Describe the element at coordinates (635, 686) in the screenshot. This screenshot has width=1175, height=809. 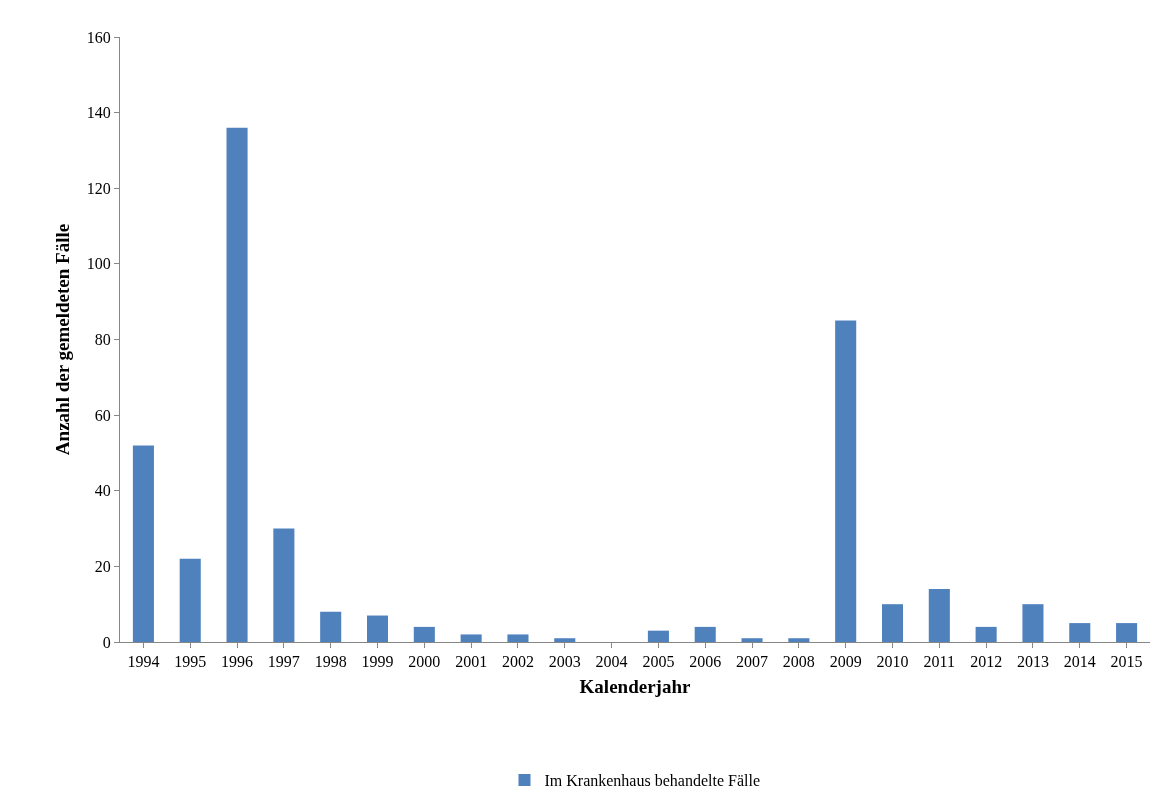
I see `x-axis-title: Kalenderjahr` at that location.